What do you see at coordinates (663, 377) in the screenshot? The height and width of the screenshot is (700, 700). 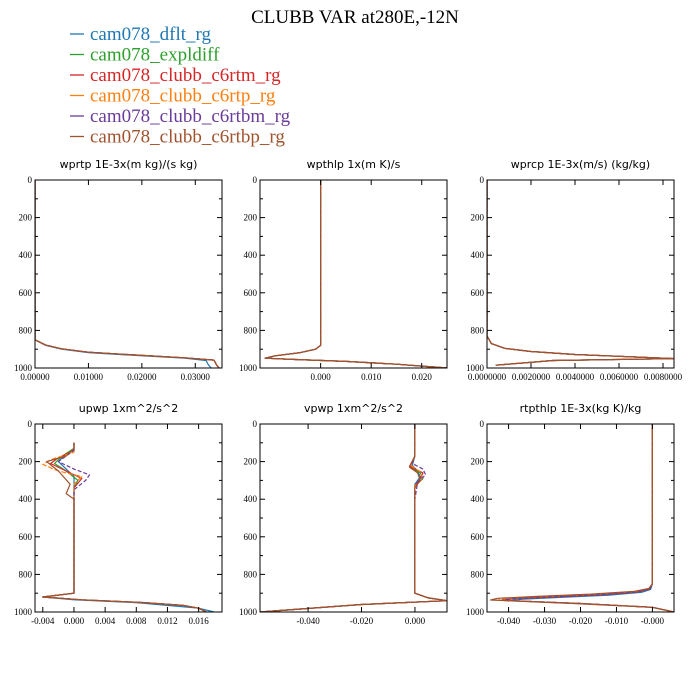 I see `x-tick-label: 0.0080000` at bounding box center [663, 377].